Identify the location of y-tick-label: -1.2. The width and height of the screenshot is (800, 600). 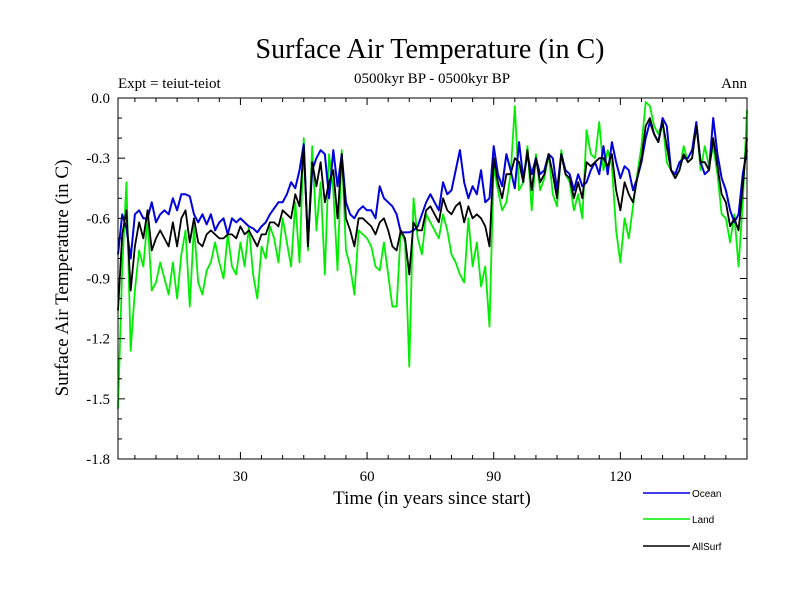
(98, 340).